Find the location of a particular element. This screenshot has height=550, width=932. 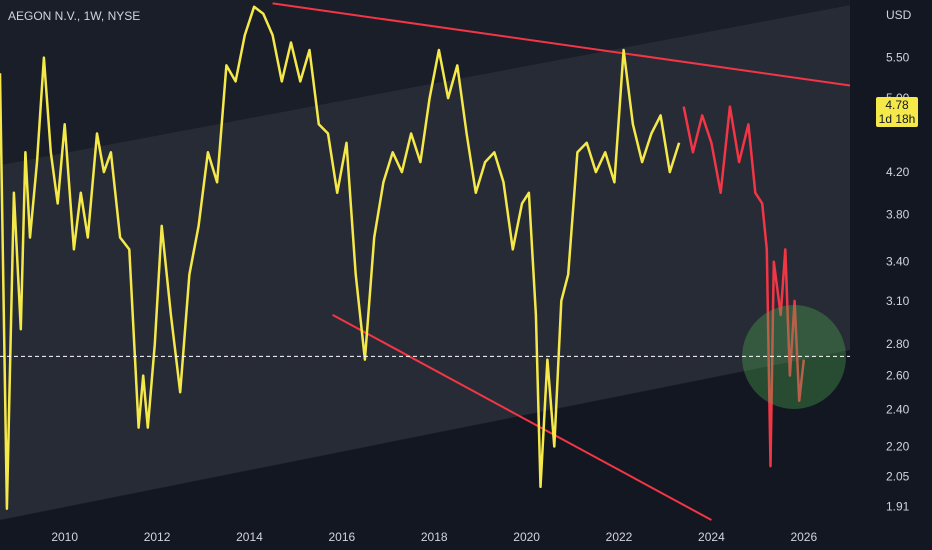

last-price-badge: 4.78 1d 18h is located at coordinates (897, 112).